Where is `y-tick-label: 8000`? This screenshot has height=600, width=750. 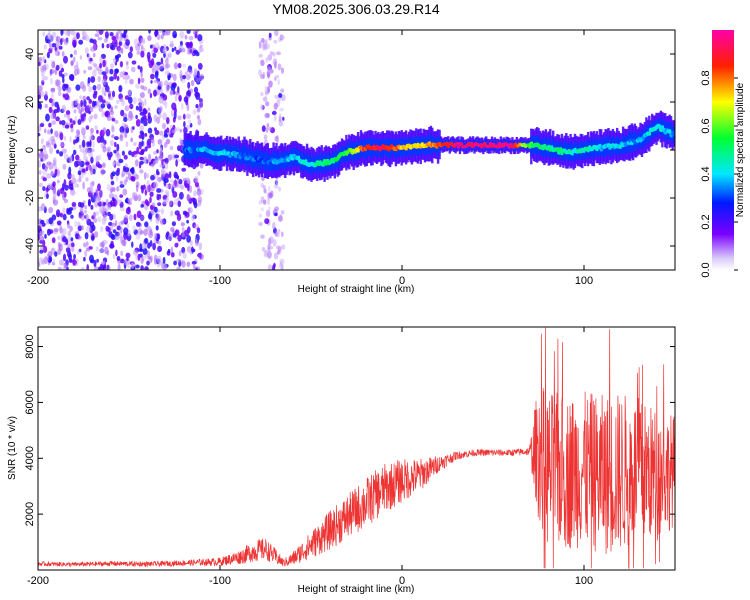
y-tick-label: 8000 is located at coordinates (30, 346).